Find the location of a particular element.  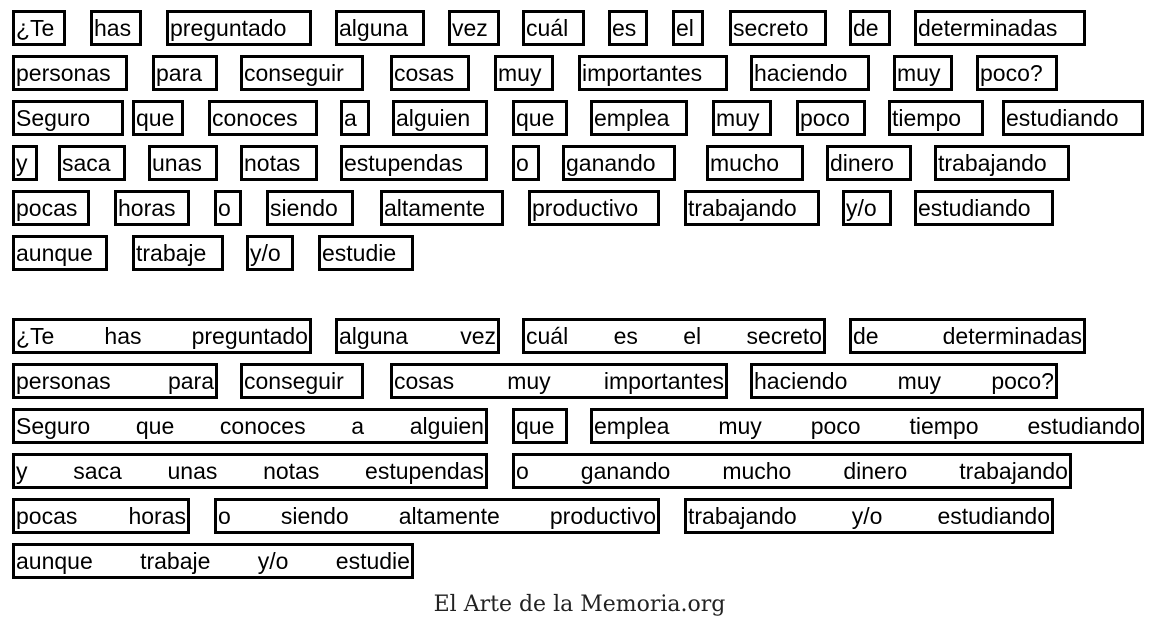

word: o is located at coordinates (224, 207).